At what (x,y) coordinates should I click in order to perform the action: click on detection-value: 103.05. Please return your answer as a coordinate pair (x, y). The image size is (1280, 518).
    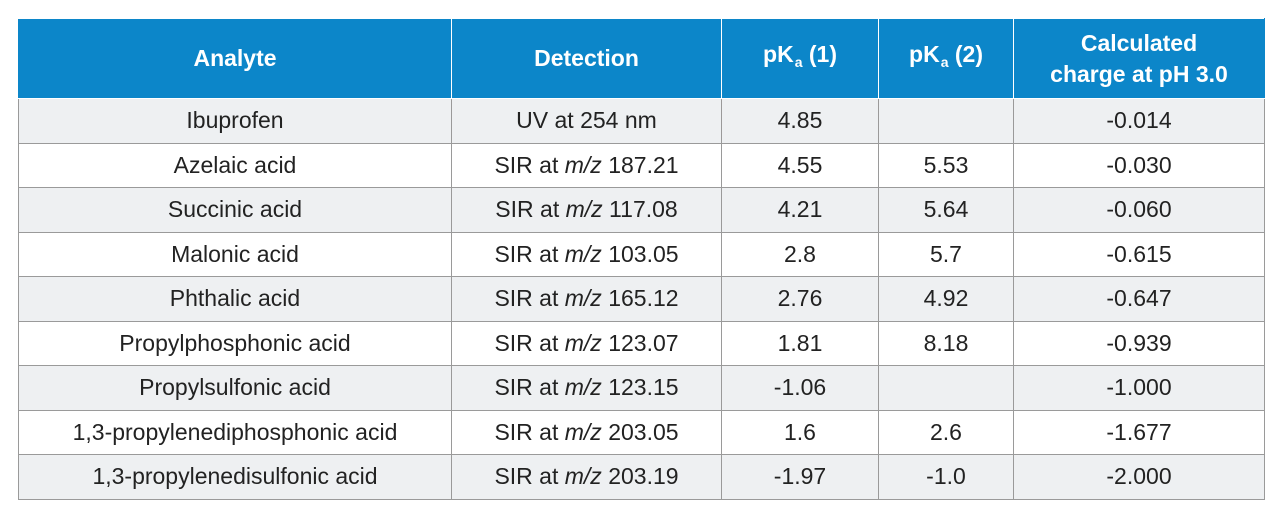
    Looking at the image, I should click on (640, 253).